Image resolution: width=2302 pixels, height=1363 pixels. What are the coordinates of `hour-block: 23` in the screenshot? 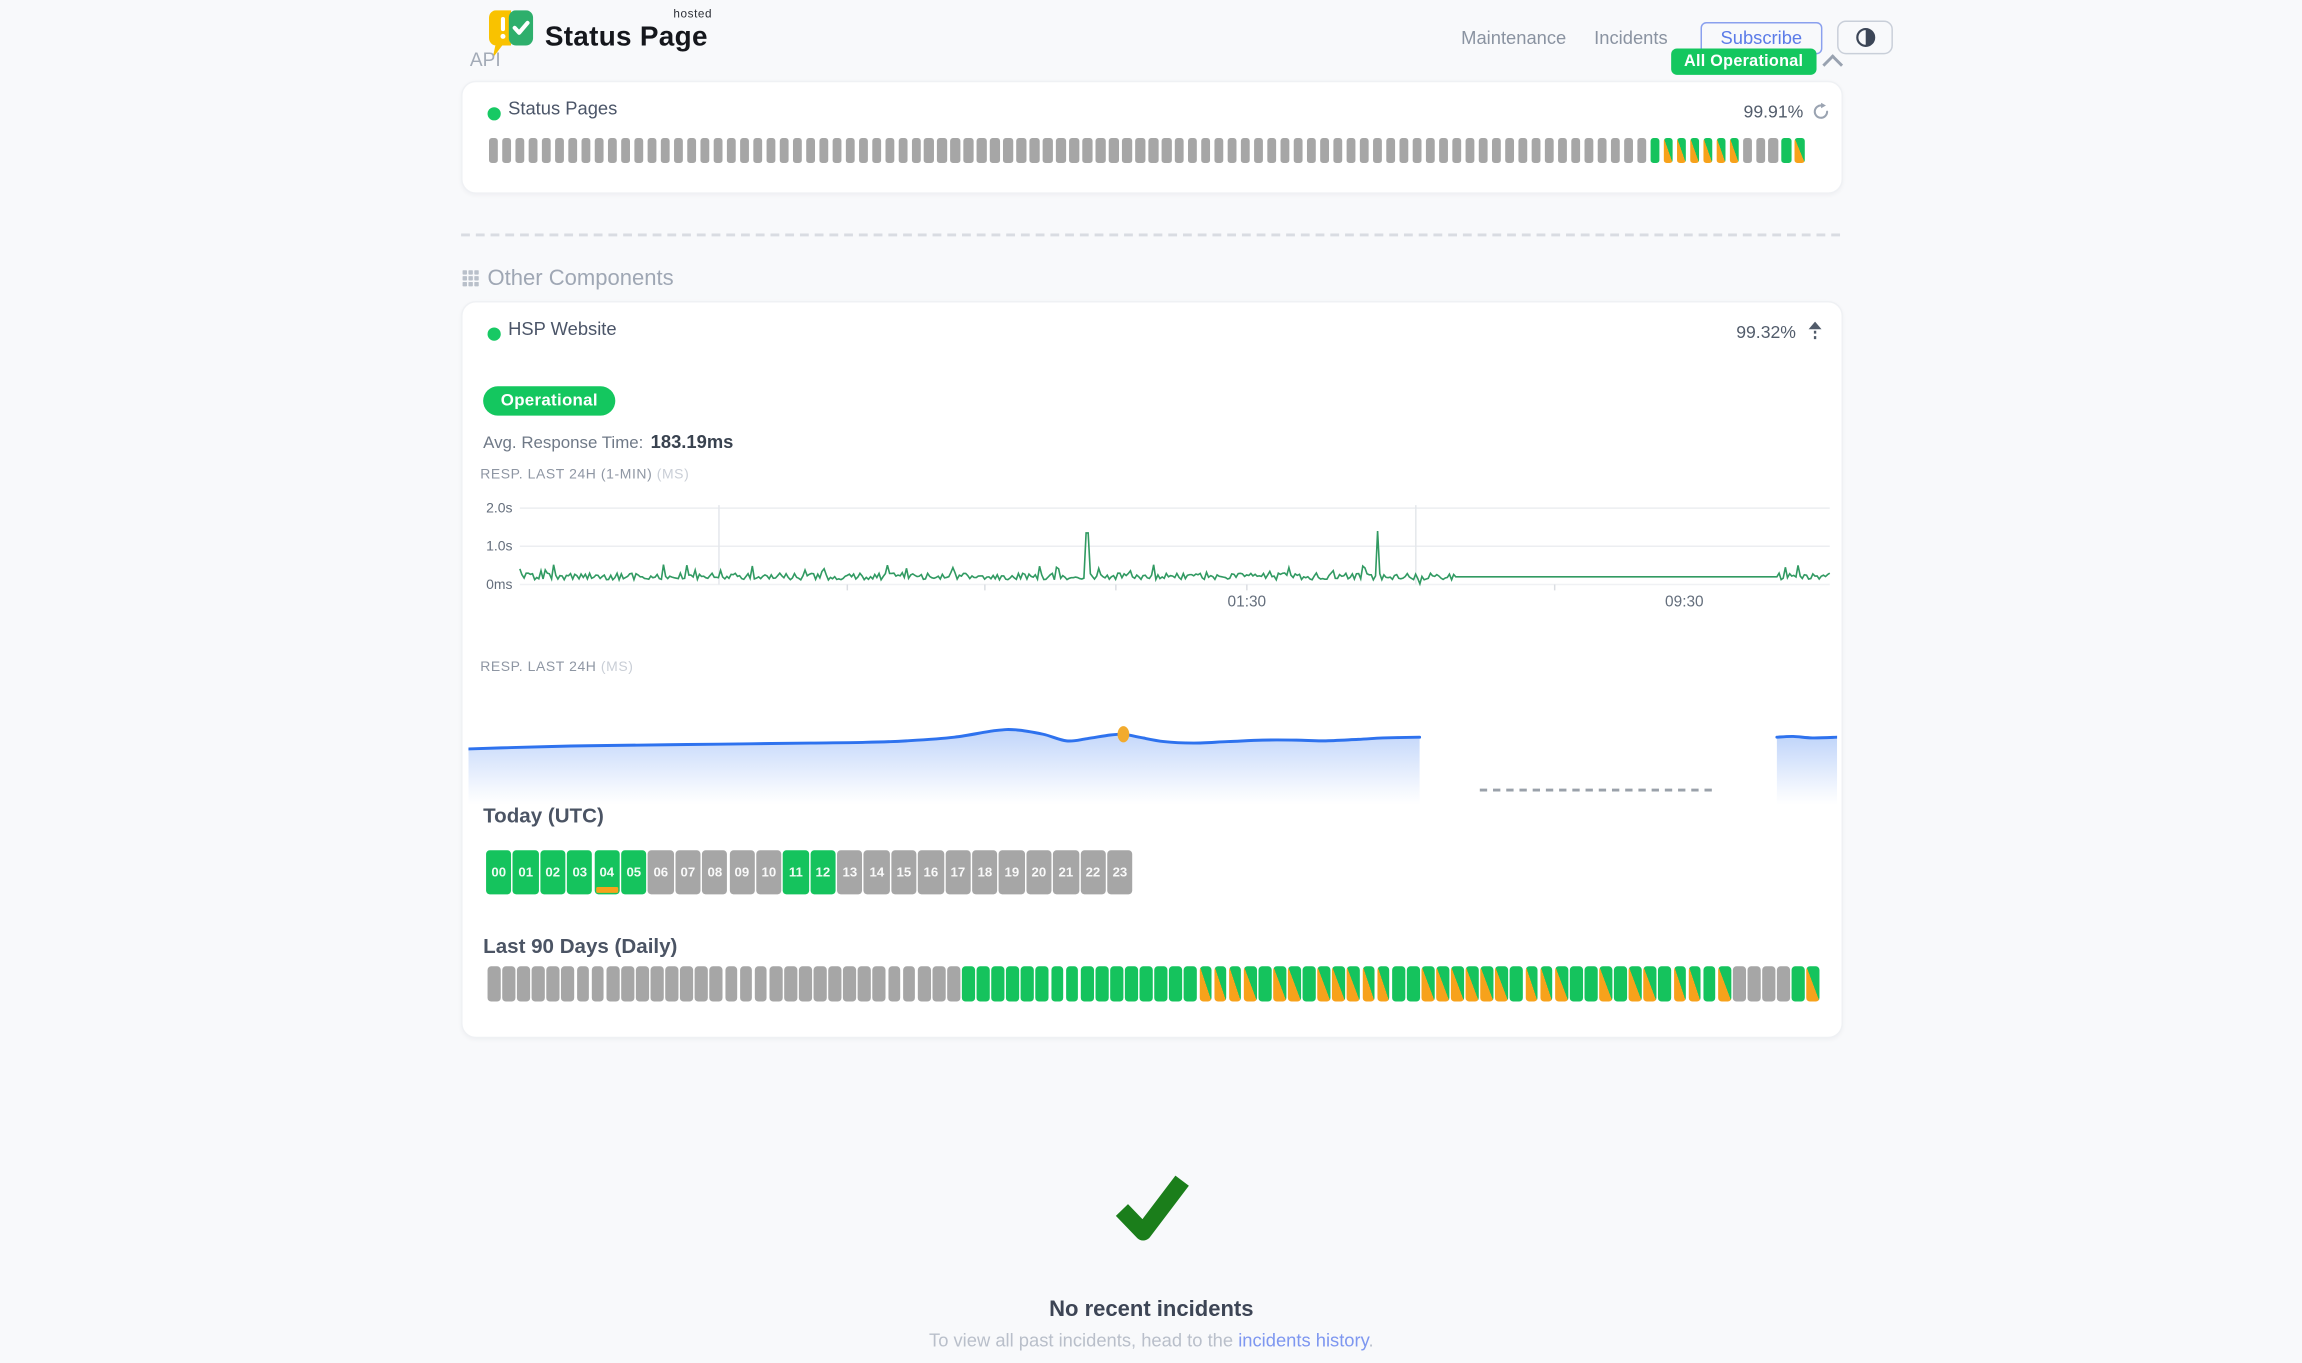 It's located at (1120, 872).